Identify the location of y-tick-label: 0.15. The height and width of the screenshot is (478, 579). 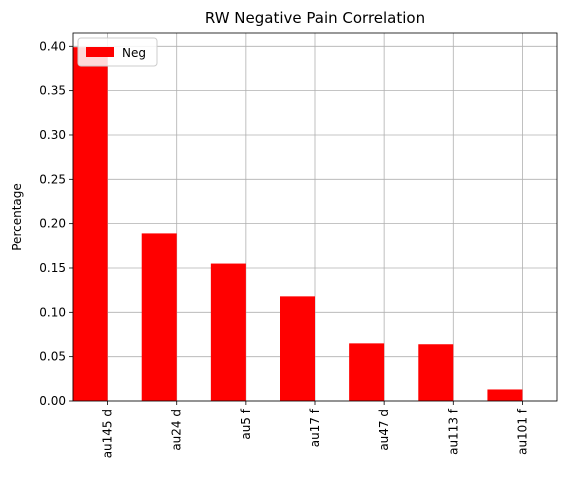
(52, 268).